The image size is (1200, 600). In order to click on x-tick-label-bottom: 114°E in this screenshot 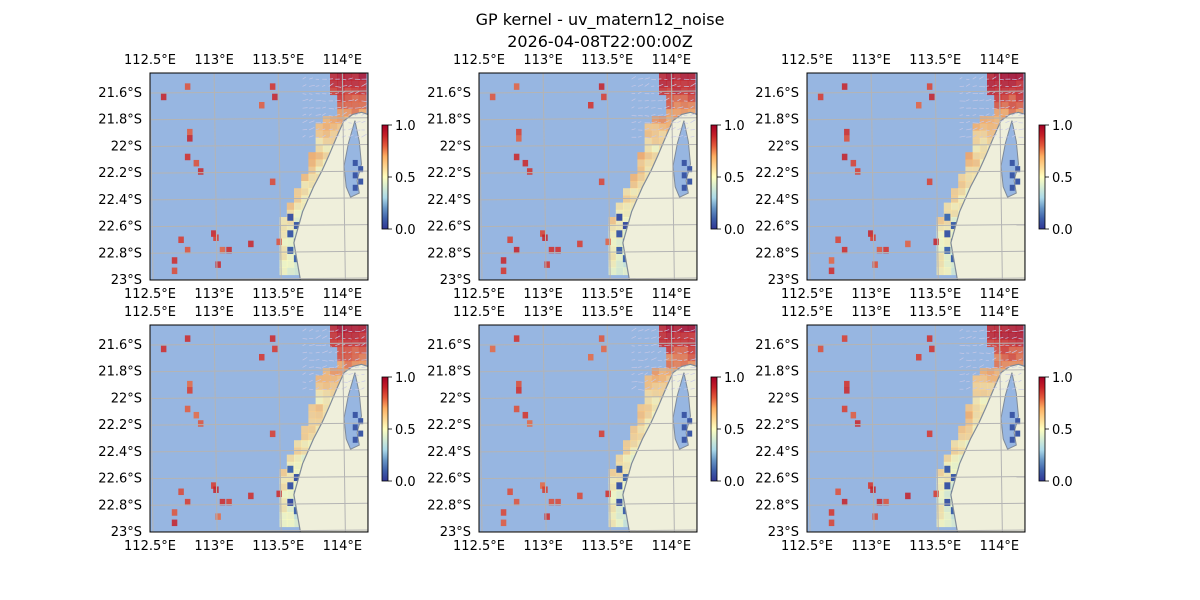, I will do `click(1000, 546)`.